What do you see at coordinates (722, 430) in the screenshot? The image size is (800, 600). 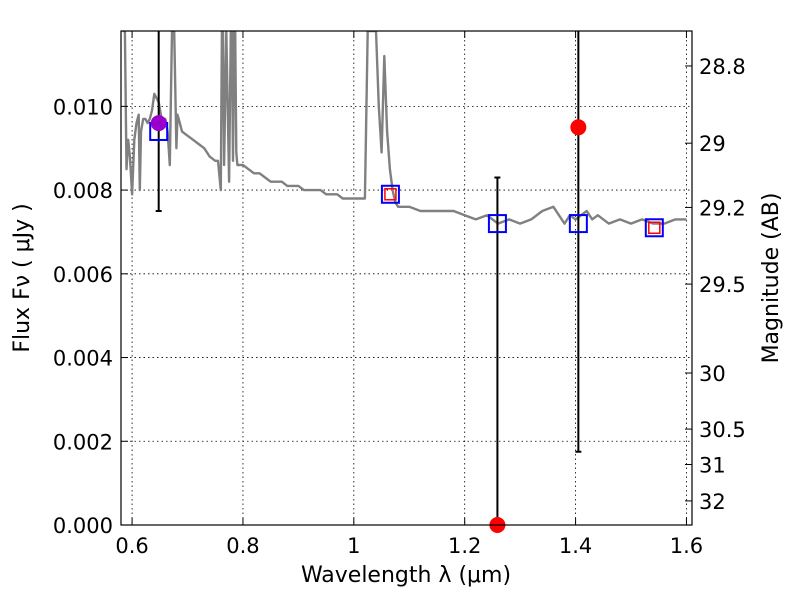 I see `right-tick-label: 30.5` at bounding box center [722, 430].